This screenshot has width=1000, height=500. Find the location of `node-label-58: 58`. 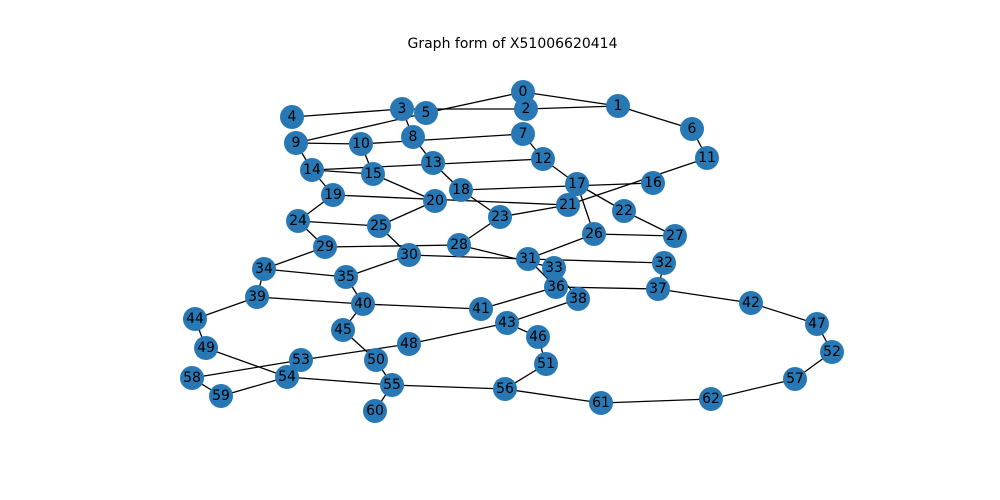

node-label-58: 58 is located at coordinates (192, 378).